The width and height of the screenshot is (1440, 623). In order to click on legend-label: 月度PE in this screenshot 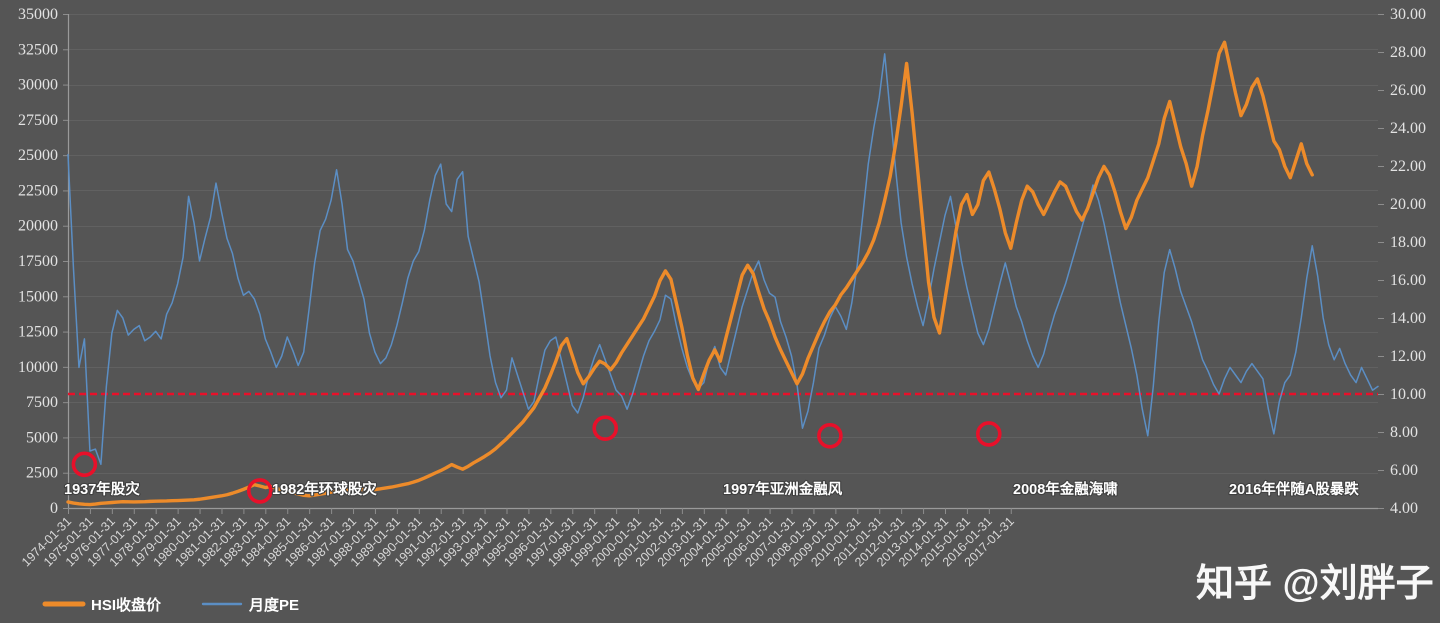, I will do `click(273, 605)`.